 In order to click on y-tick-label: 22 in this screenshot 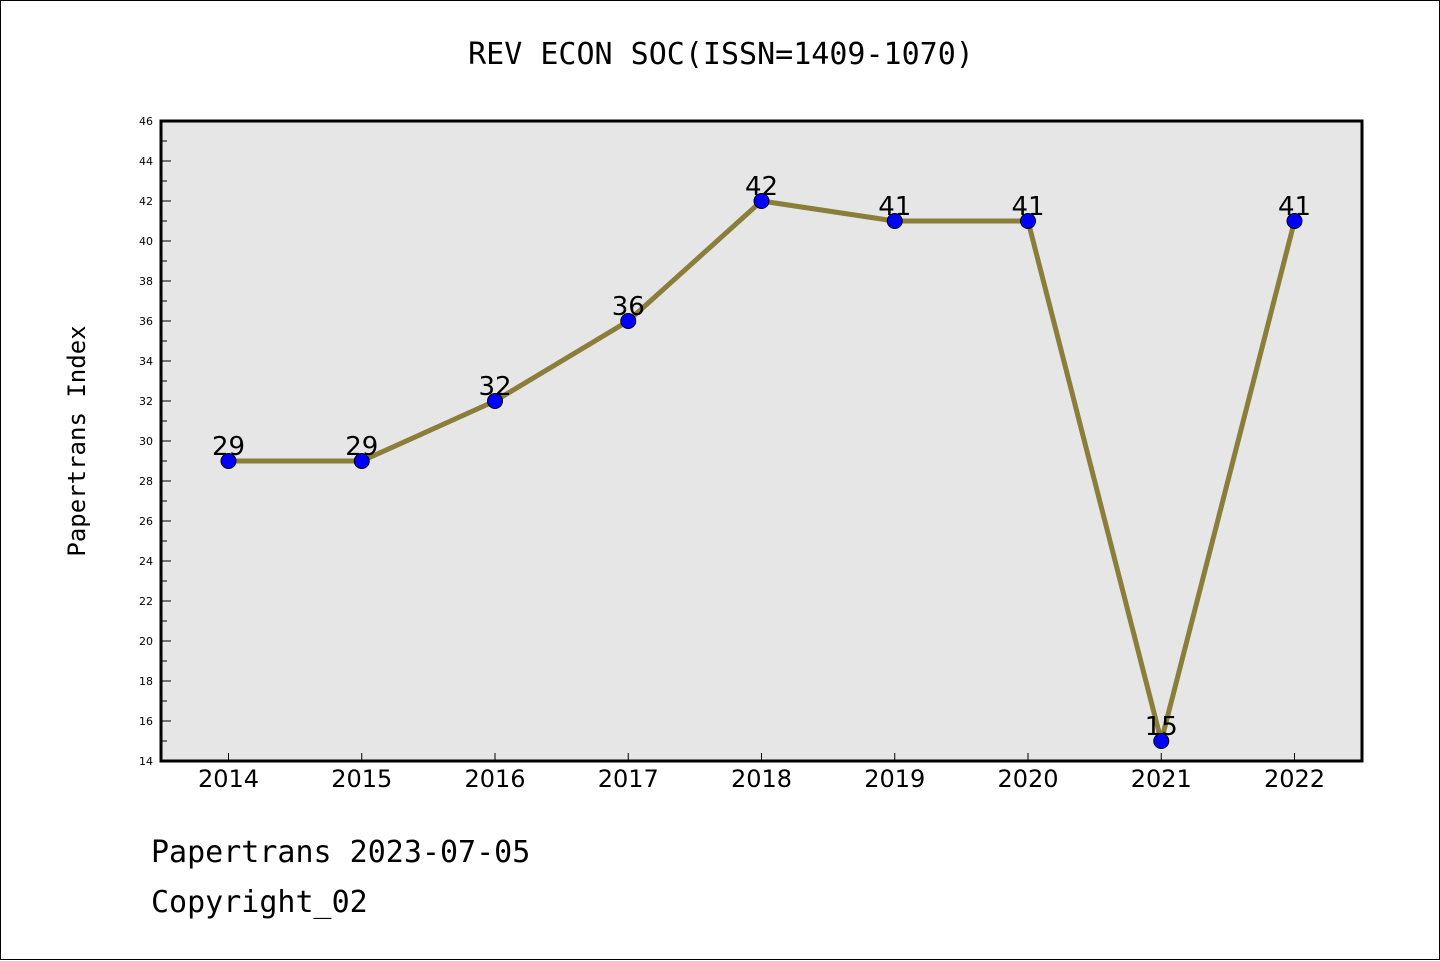, I will do `click(146, 601)`.